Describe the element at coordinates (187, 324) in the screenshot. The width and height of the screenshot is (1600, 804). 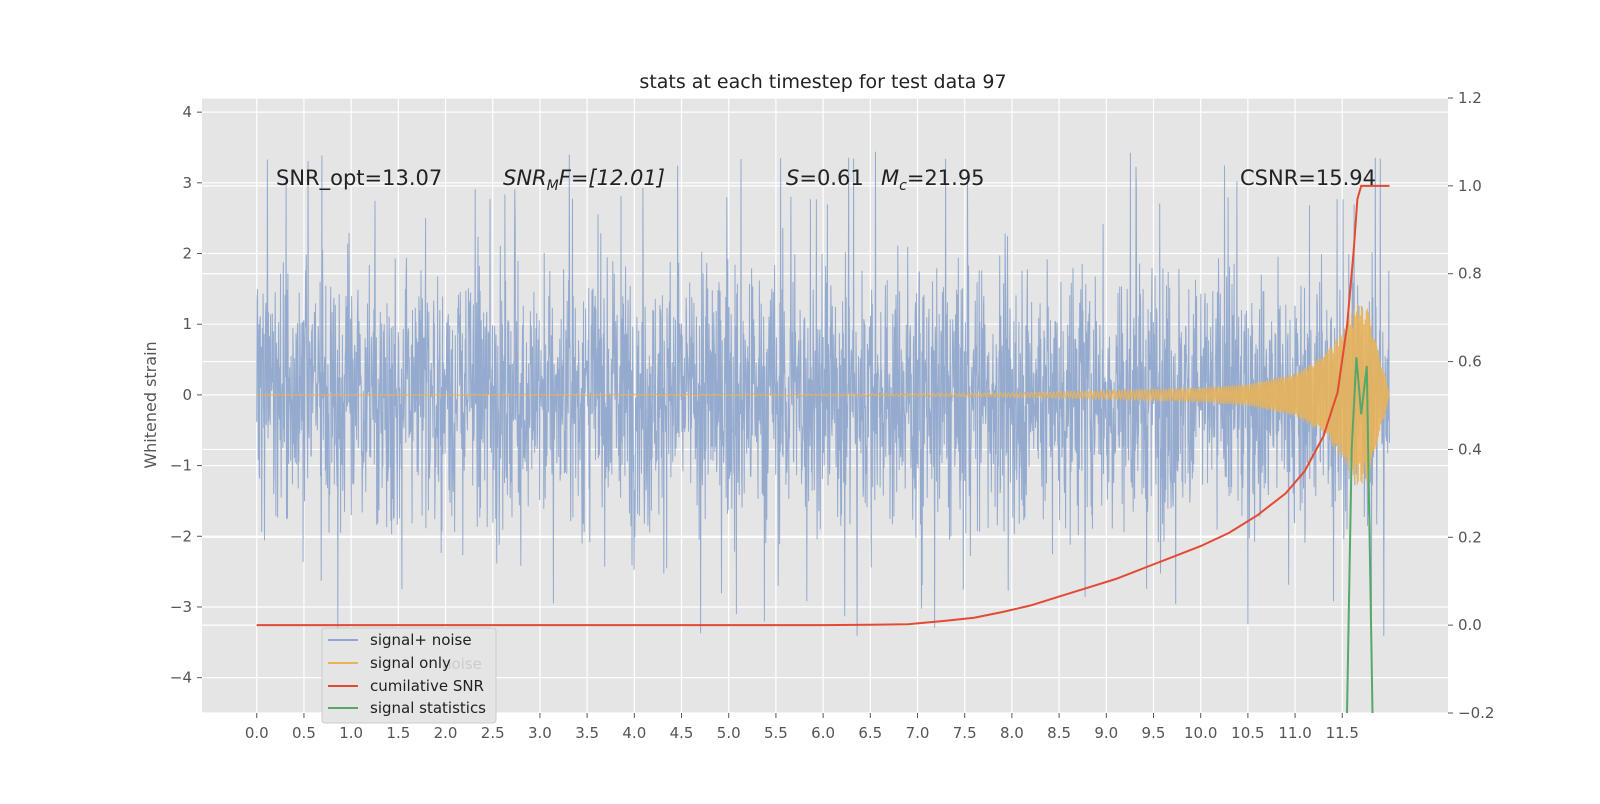
I see `y-left-tick-label: 1` at that location.